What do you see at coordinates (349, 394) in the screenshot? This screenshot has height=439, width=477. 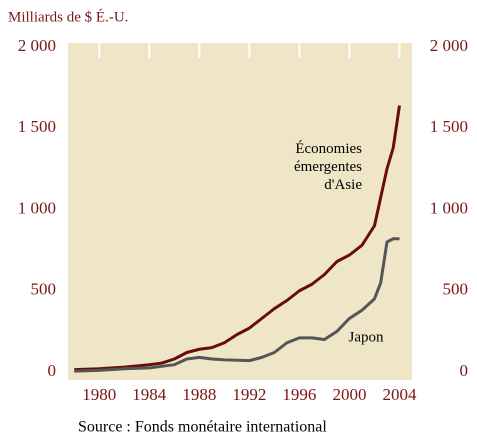 I see `x-tick-label: 2000` at bounding box center [349, 394].